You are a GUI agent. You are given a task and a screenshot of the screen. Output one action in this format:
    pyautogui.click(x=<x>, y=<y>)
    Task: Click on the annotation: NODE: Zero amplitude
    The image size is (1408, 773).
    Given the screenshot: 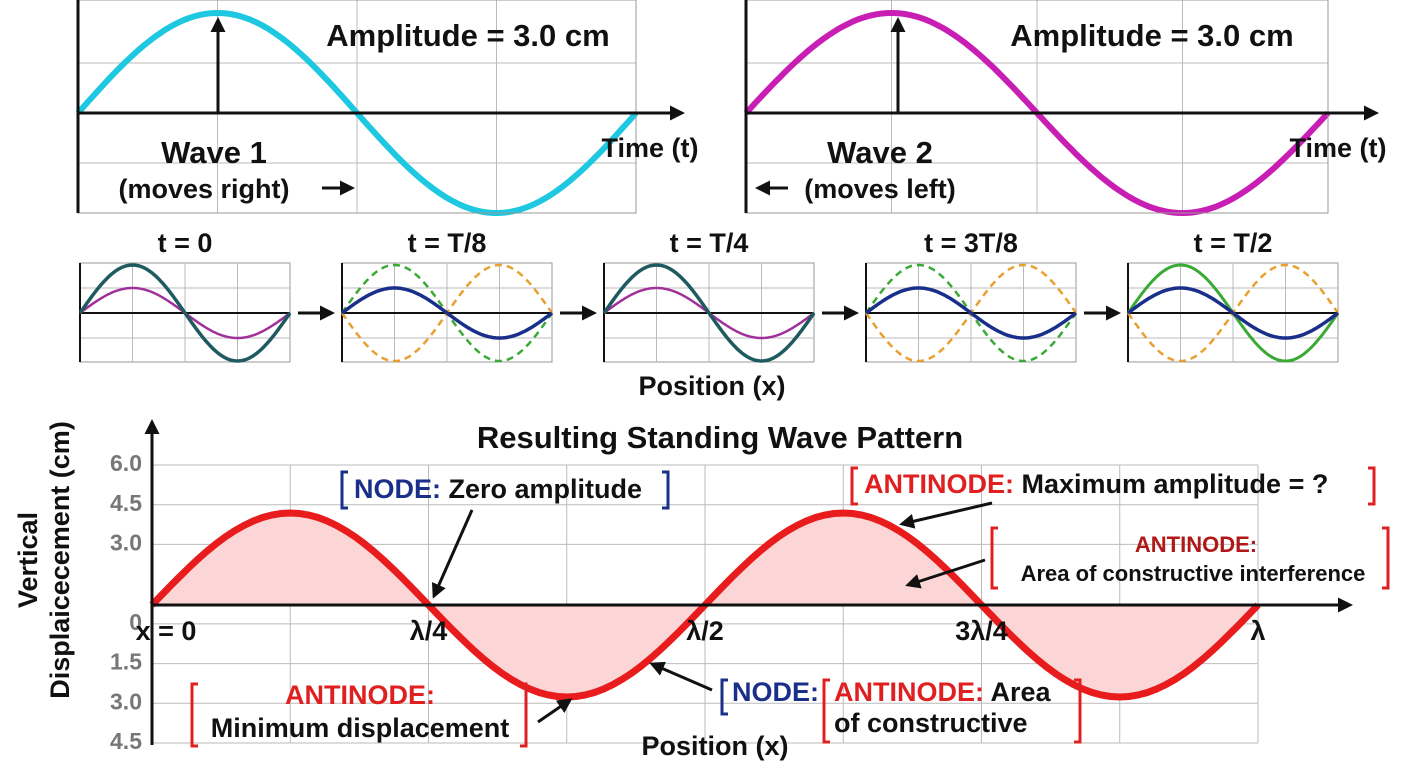 What is the action you would take?
    pyautogui.click(x=498, y=489)
    